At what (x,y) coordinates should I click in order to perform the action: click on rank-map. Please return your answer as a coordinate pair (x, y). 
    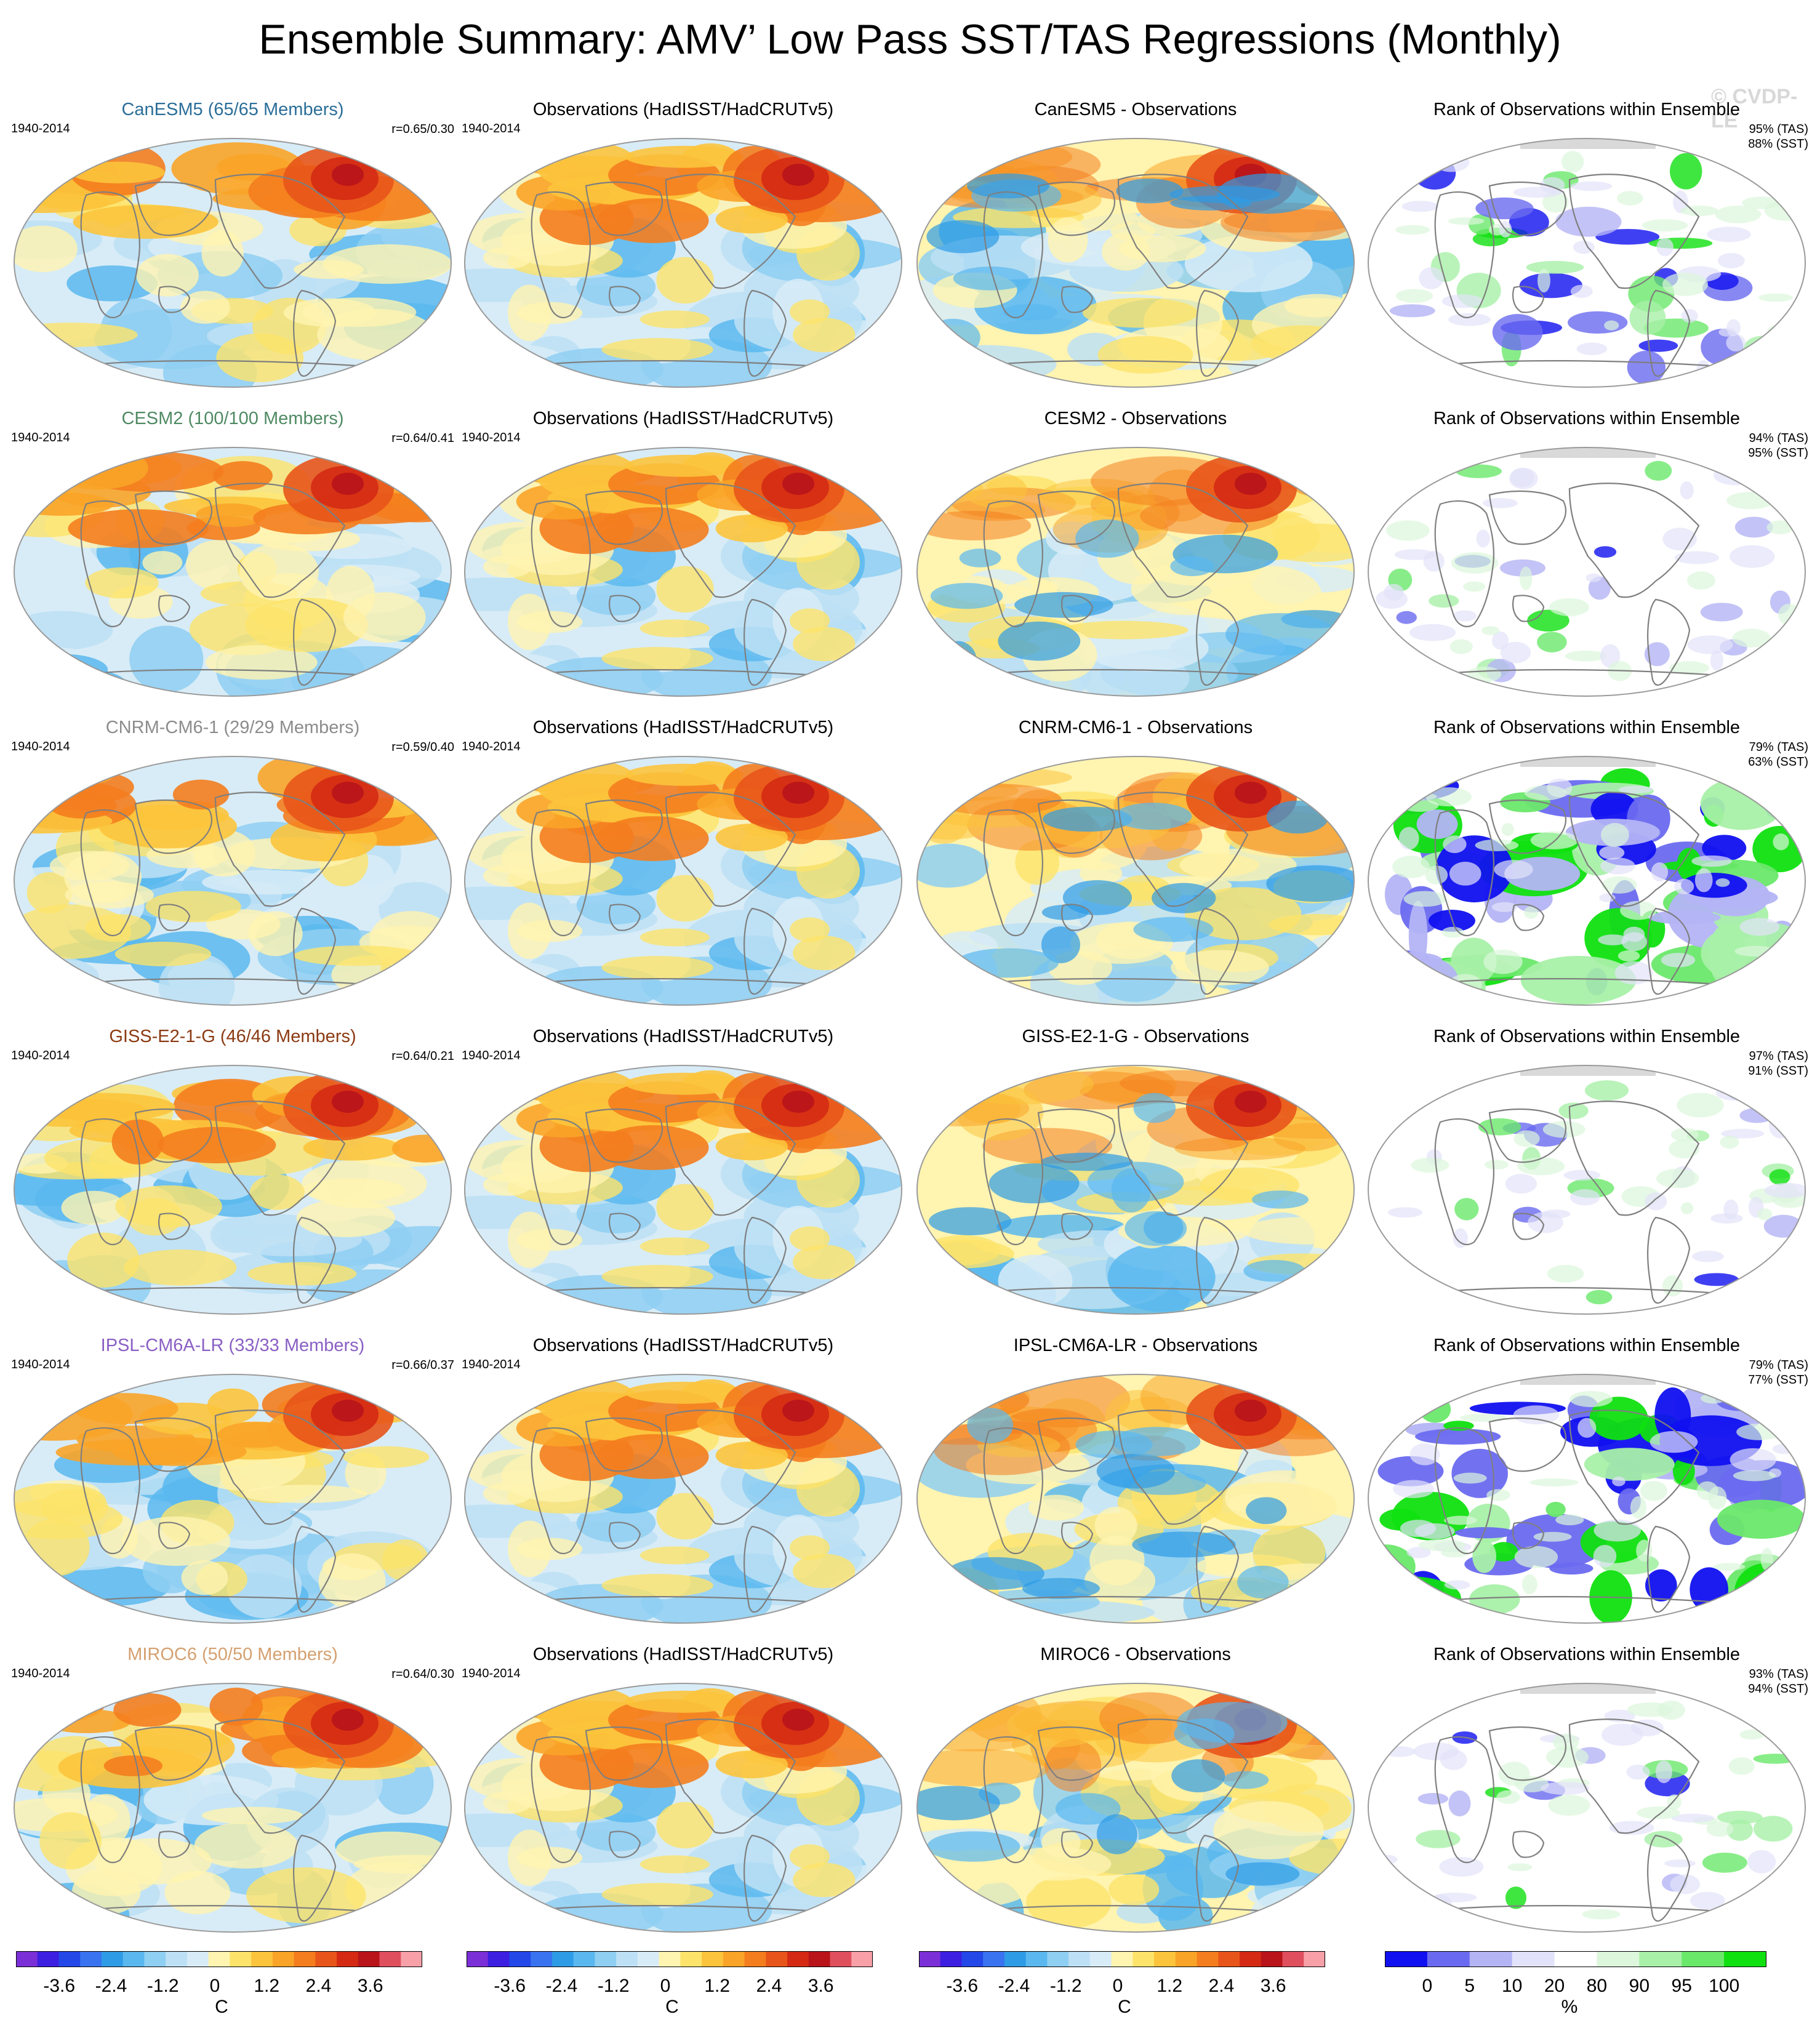
    Looking at the image, I should click on (1587, 881).